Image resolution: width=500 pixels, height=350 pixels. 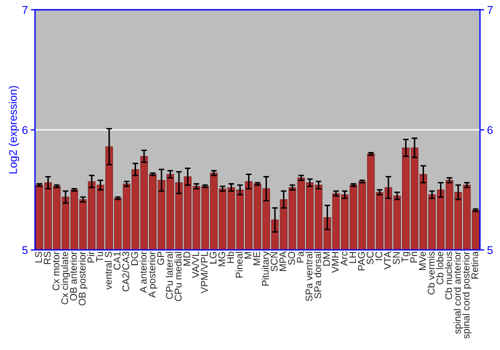 I want to click on x-tick-label: Pineal, so click(x=239, y=265).